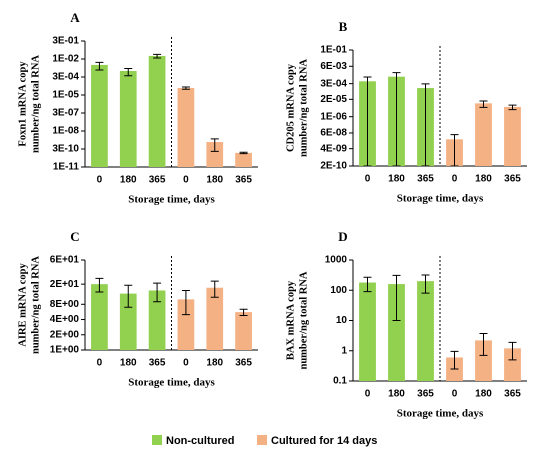  Describe the element at coordinates (22, 305) in the screenshot. I see `y-axis-label: AIRE mRNA copy` at that location.